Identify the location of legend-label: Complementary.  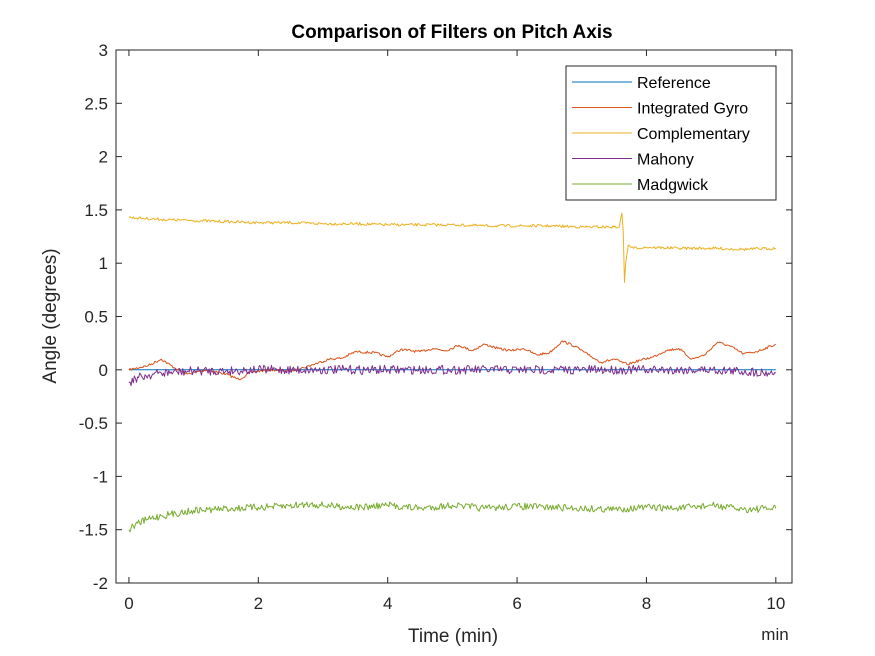
(693, 134).